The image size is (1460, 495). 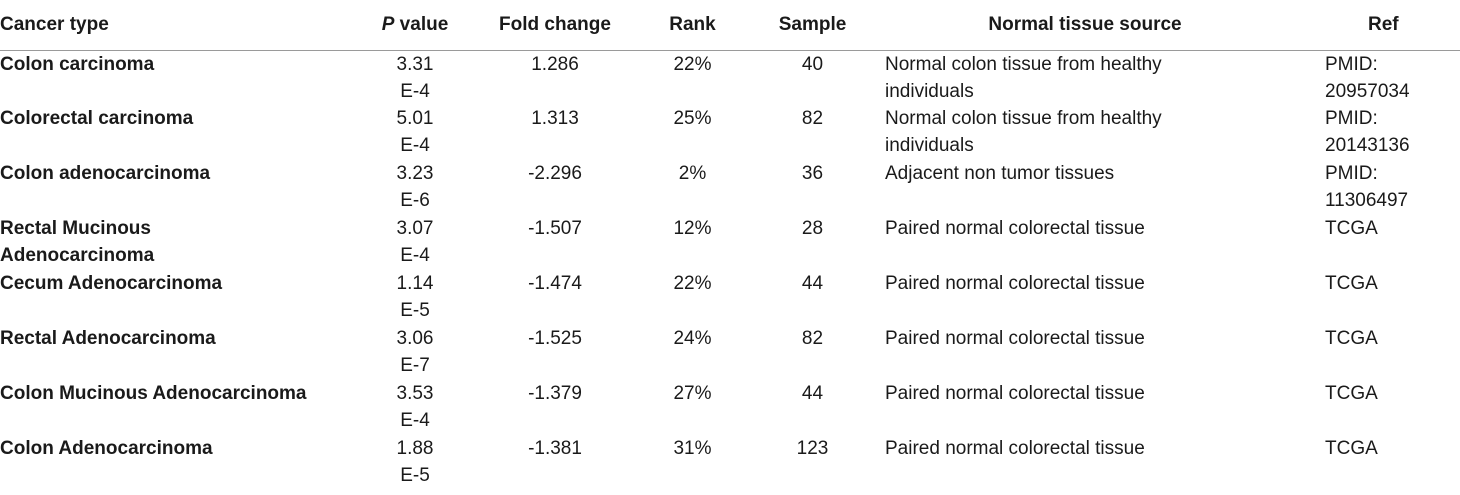 I want to click on ref-text: PMID: 11306497, so click(x=1367, y=187).